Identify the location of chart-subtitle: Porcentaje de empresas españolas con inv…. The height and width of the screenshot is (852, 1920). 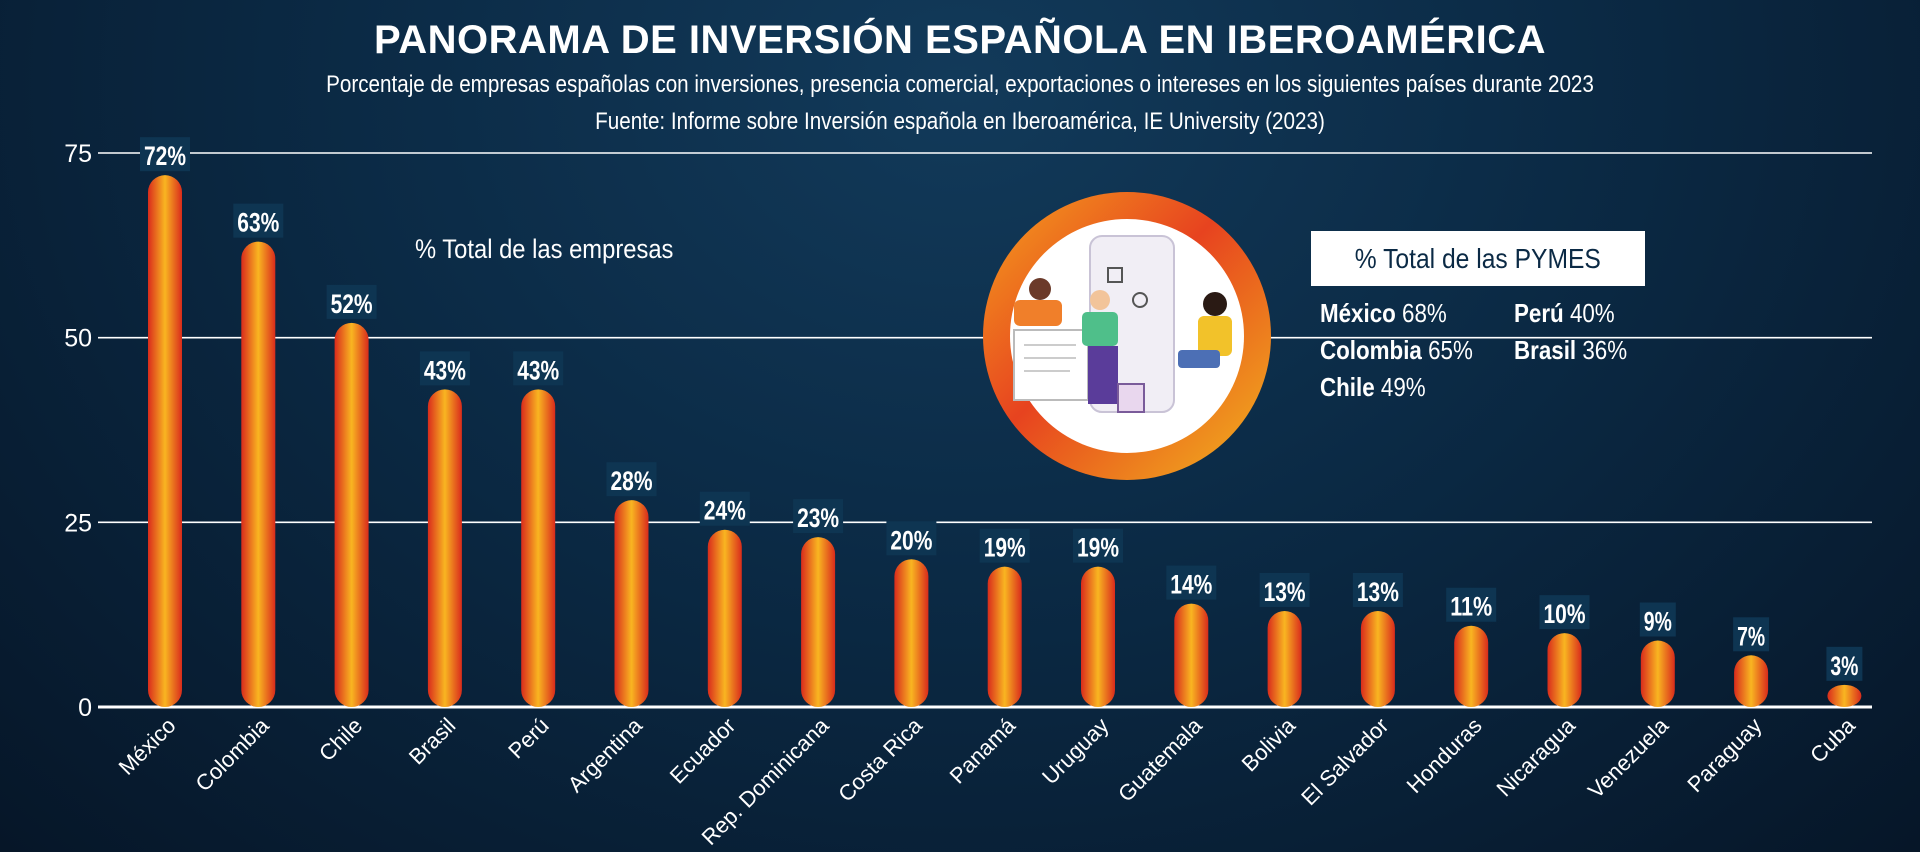
(960, 84).